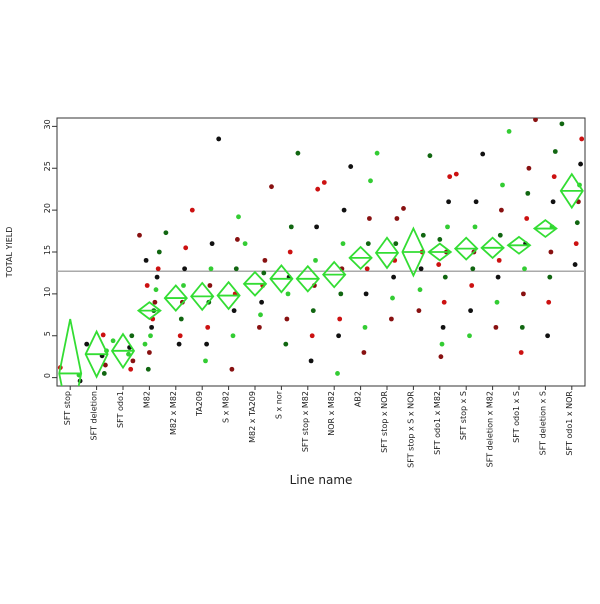  I want to click on x-tick-label: SFT stop x NOR, so click(384, 422).